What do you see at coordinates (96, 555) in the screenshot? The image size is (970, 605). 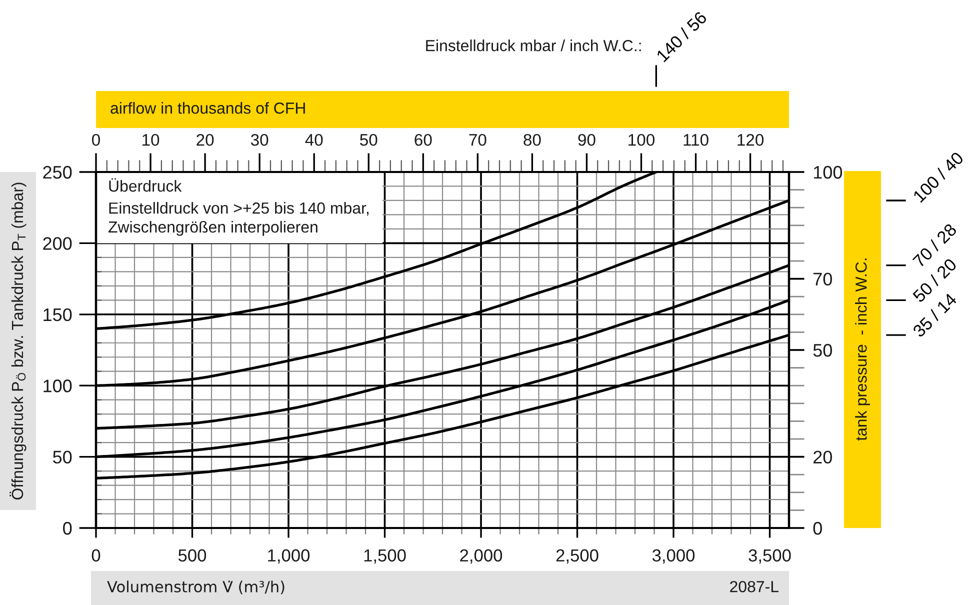 I see `x-tick-label: 0` at bounding box center [96, 555].